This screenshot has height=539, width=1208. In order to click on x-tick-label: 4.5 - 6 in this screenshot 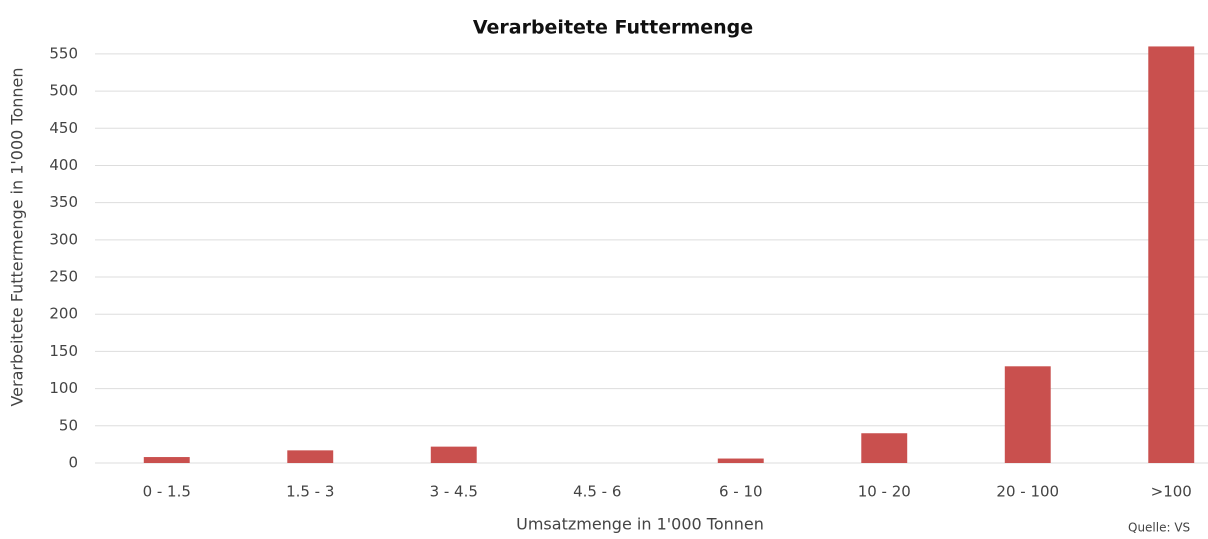, I will do `click(597, 492)`.